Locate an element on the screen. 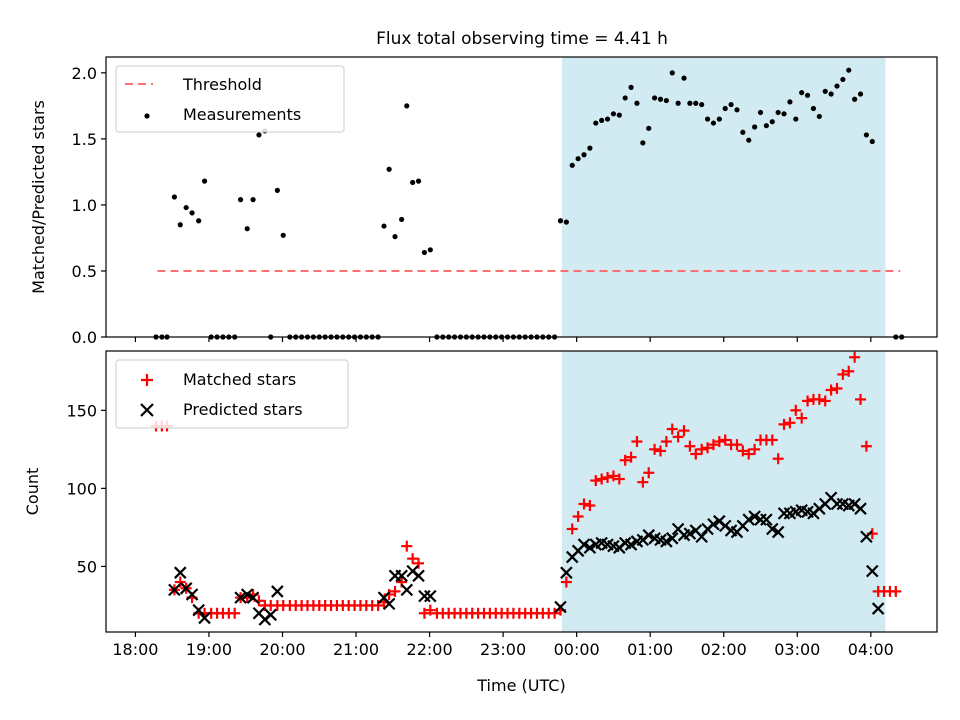 The image size is (960, 720). xtick-label: 00:00 is located at coordinates (577, 649).